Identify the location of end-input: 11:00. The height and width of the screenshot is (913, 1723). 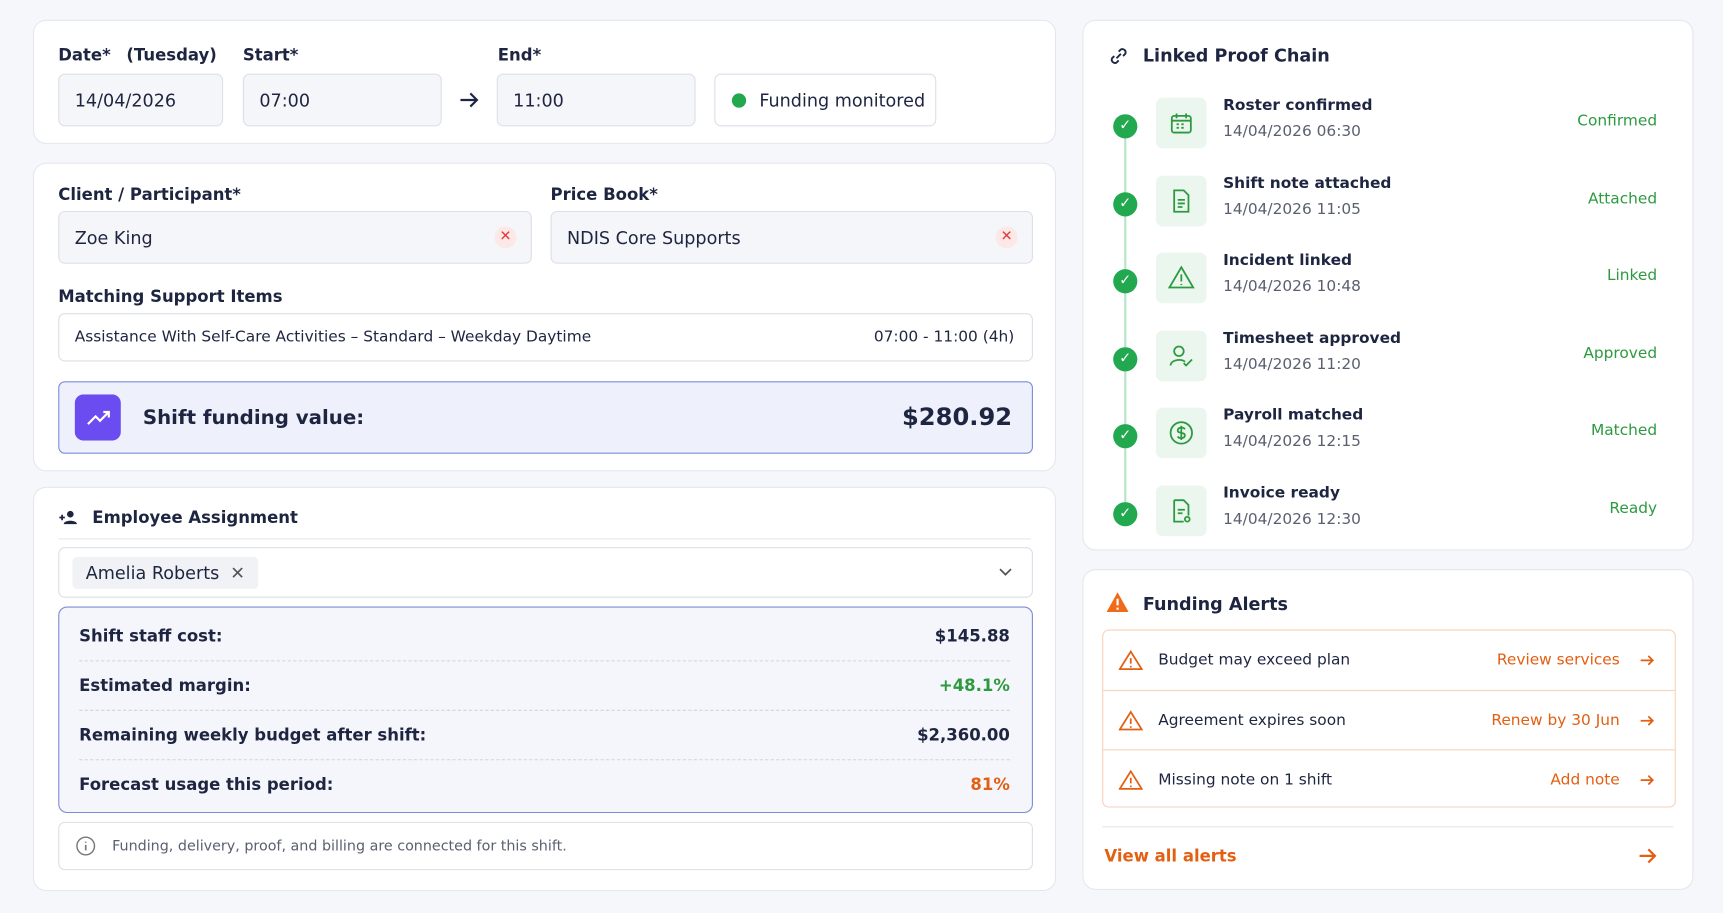
(596, 100).